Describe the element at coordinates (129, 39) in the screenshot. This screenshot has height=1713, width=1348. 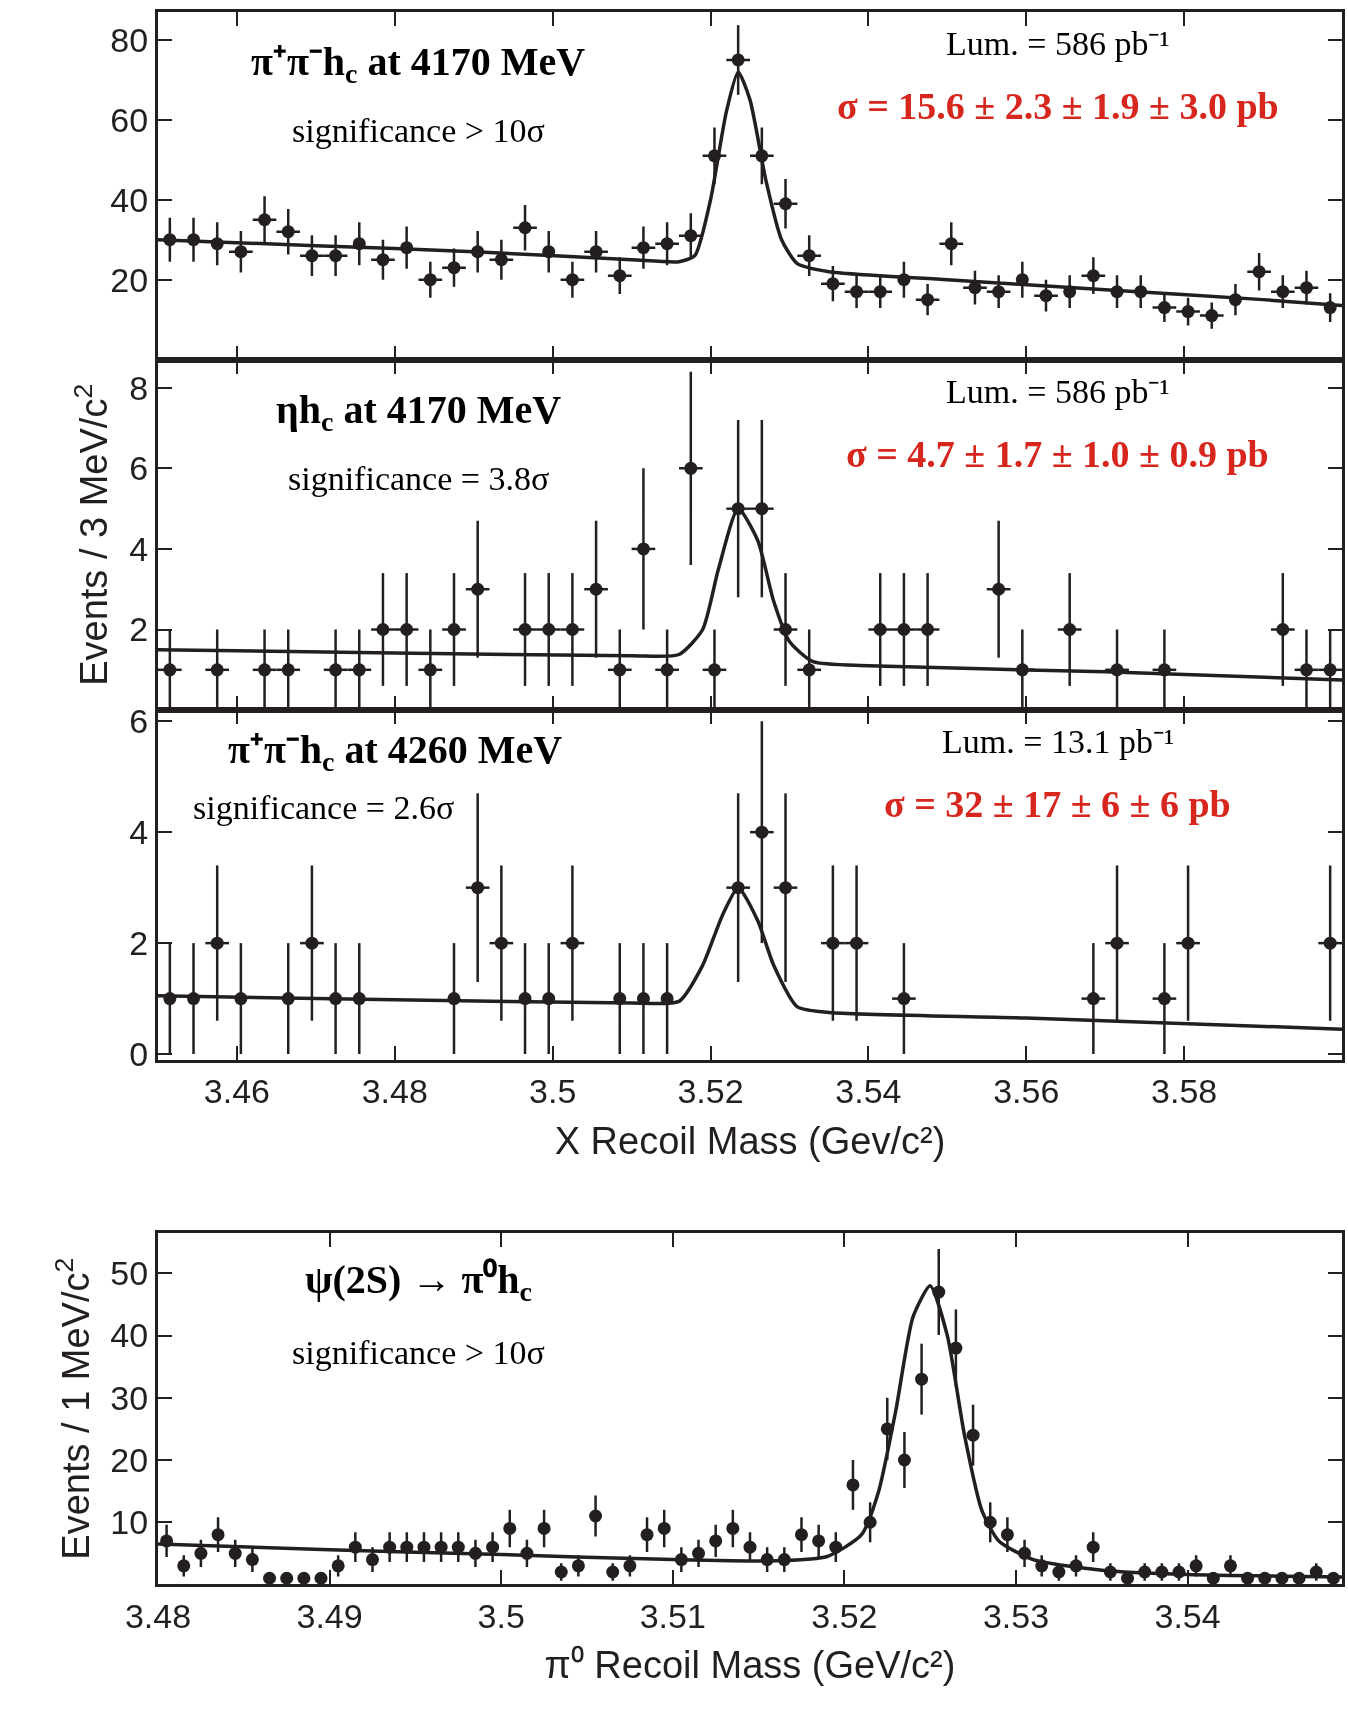
I see `y-tick-label: 80` at that location.